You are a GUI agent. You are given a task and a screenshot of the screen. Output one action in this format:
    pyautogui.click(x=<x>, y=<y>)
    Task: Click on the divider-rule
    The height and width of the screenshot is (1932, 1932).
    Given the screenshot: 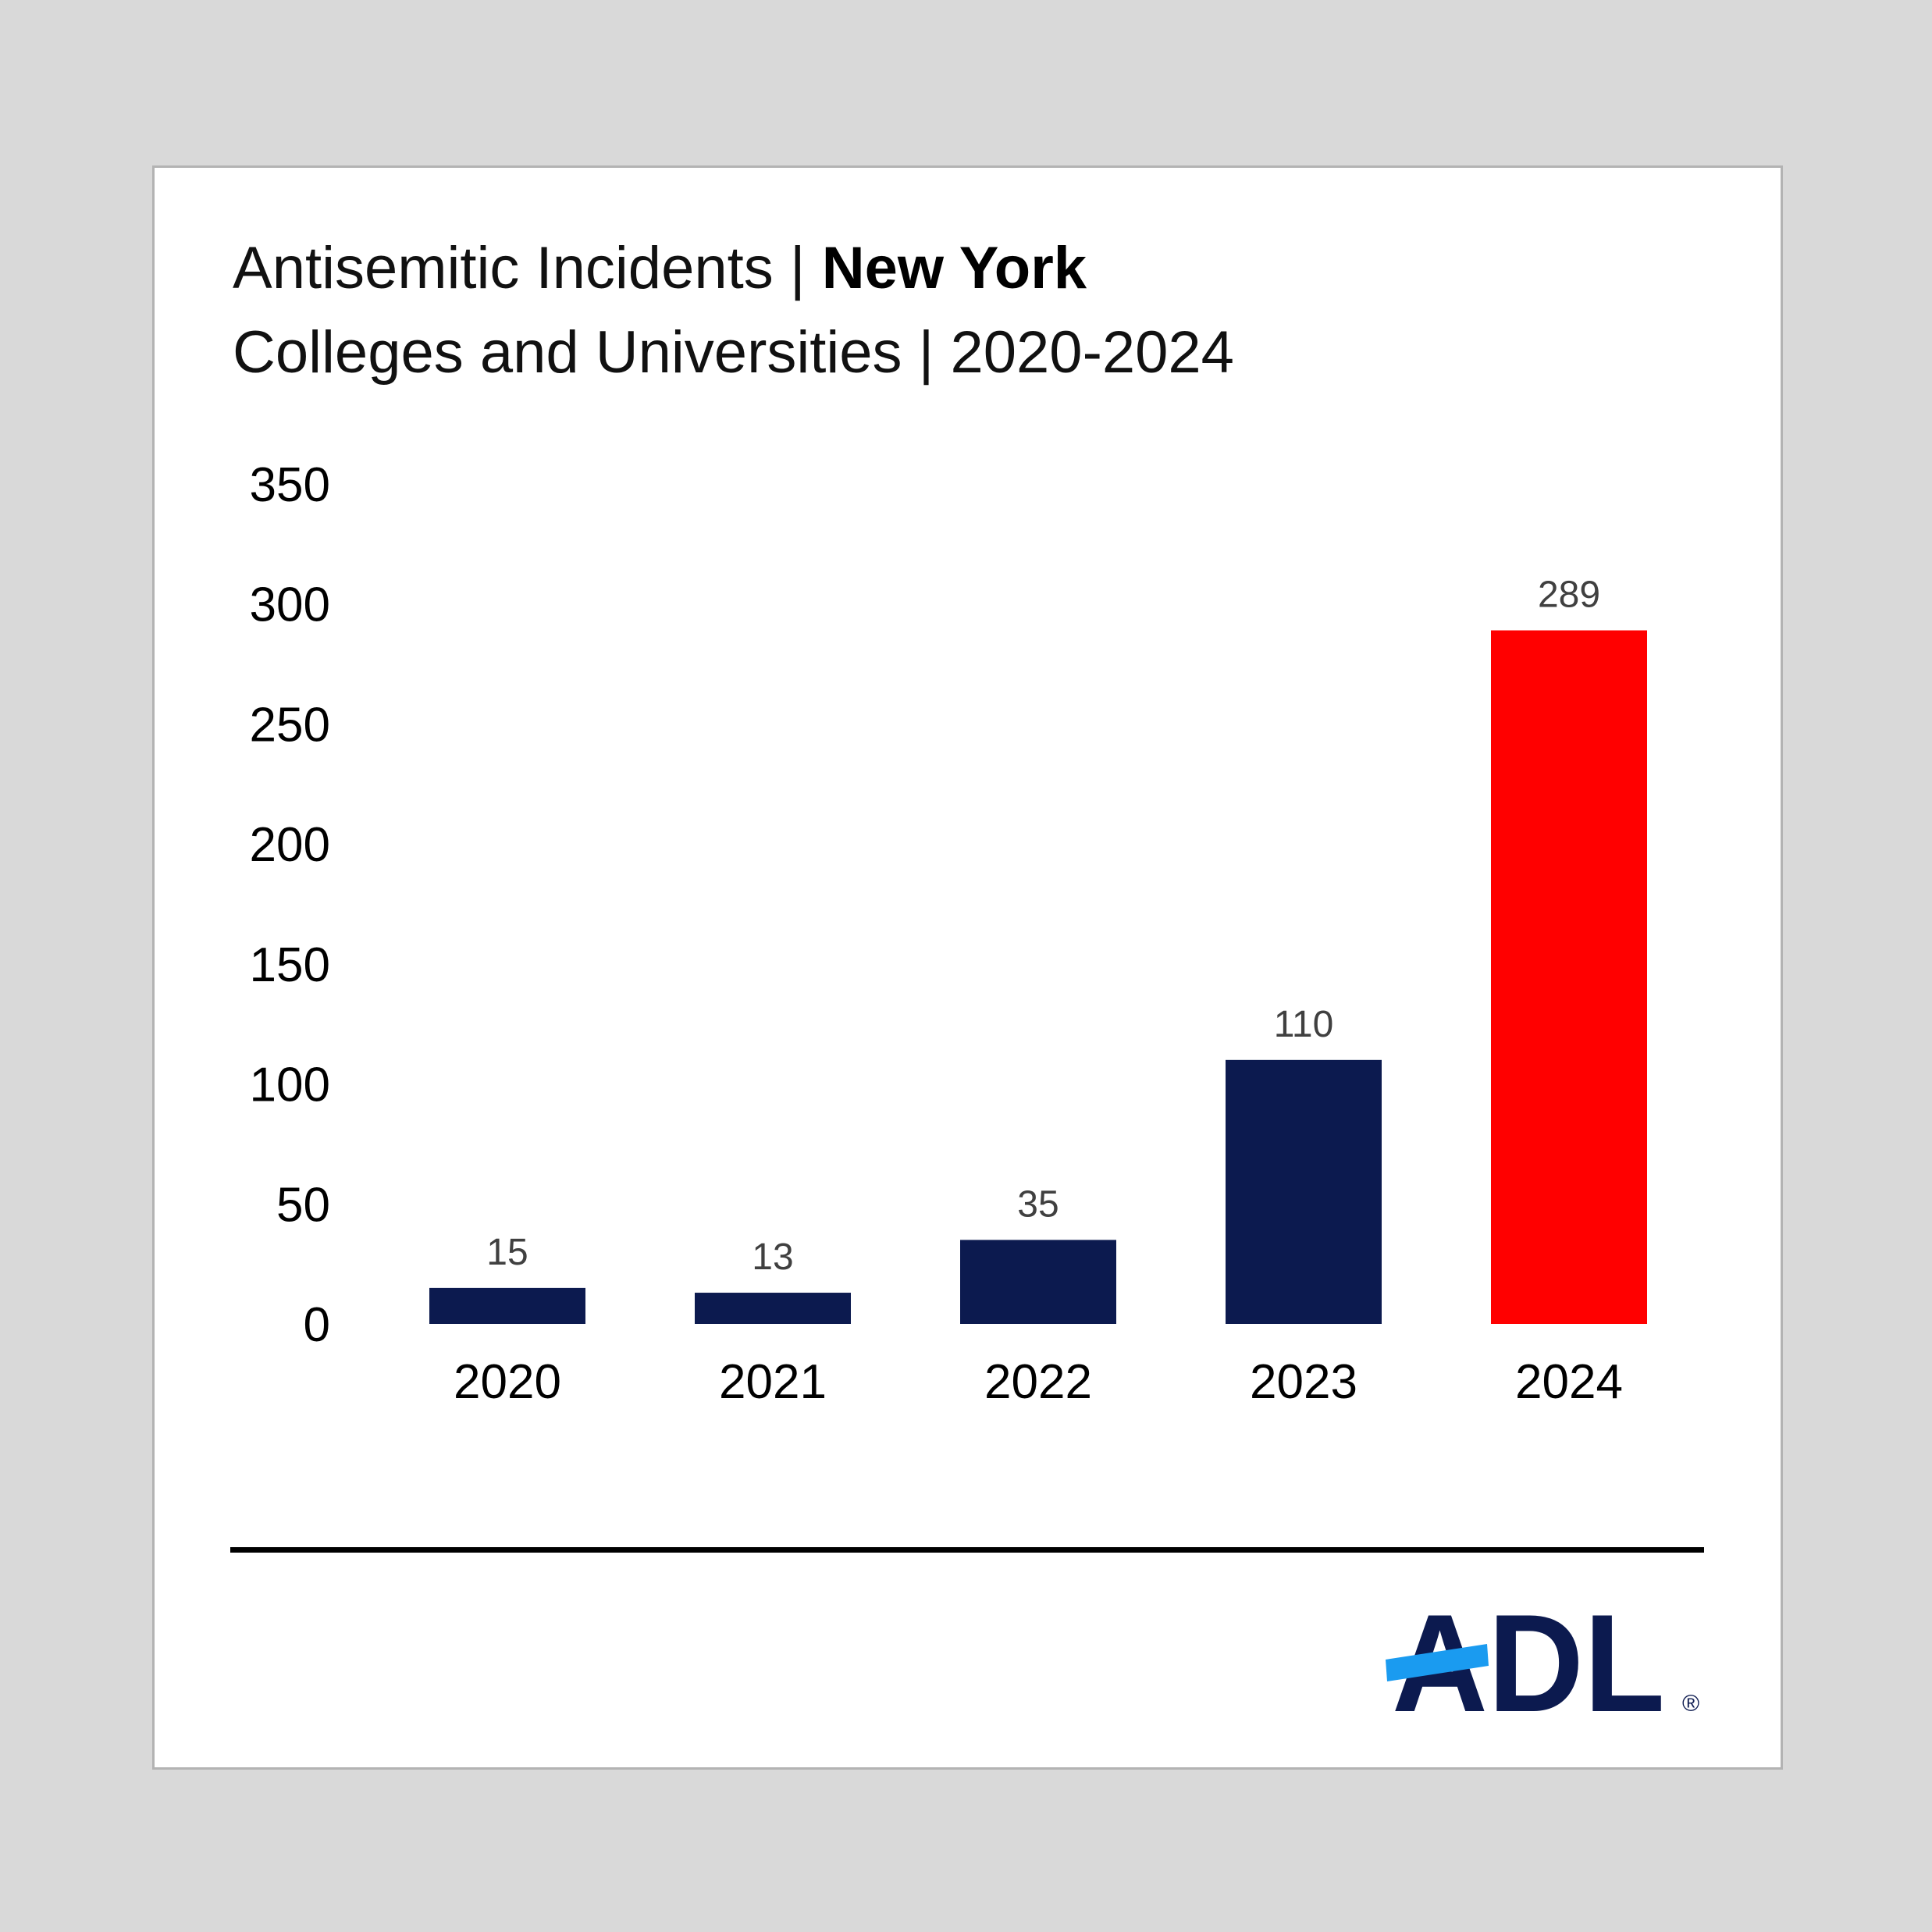 What is the action you would take?
    pyautogui.click(x=967, y=1550)
    